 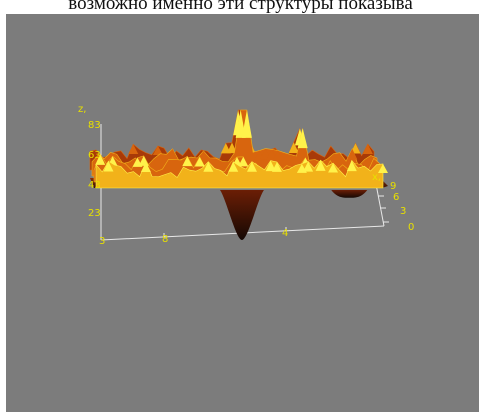 What do you see at coordinates (94, 155) in the screenshot?
I see `z-tick-63: 63` at bounding box center [94, 155].